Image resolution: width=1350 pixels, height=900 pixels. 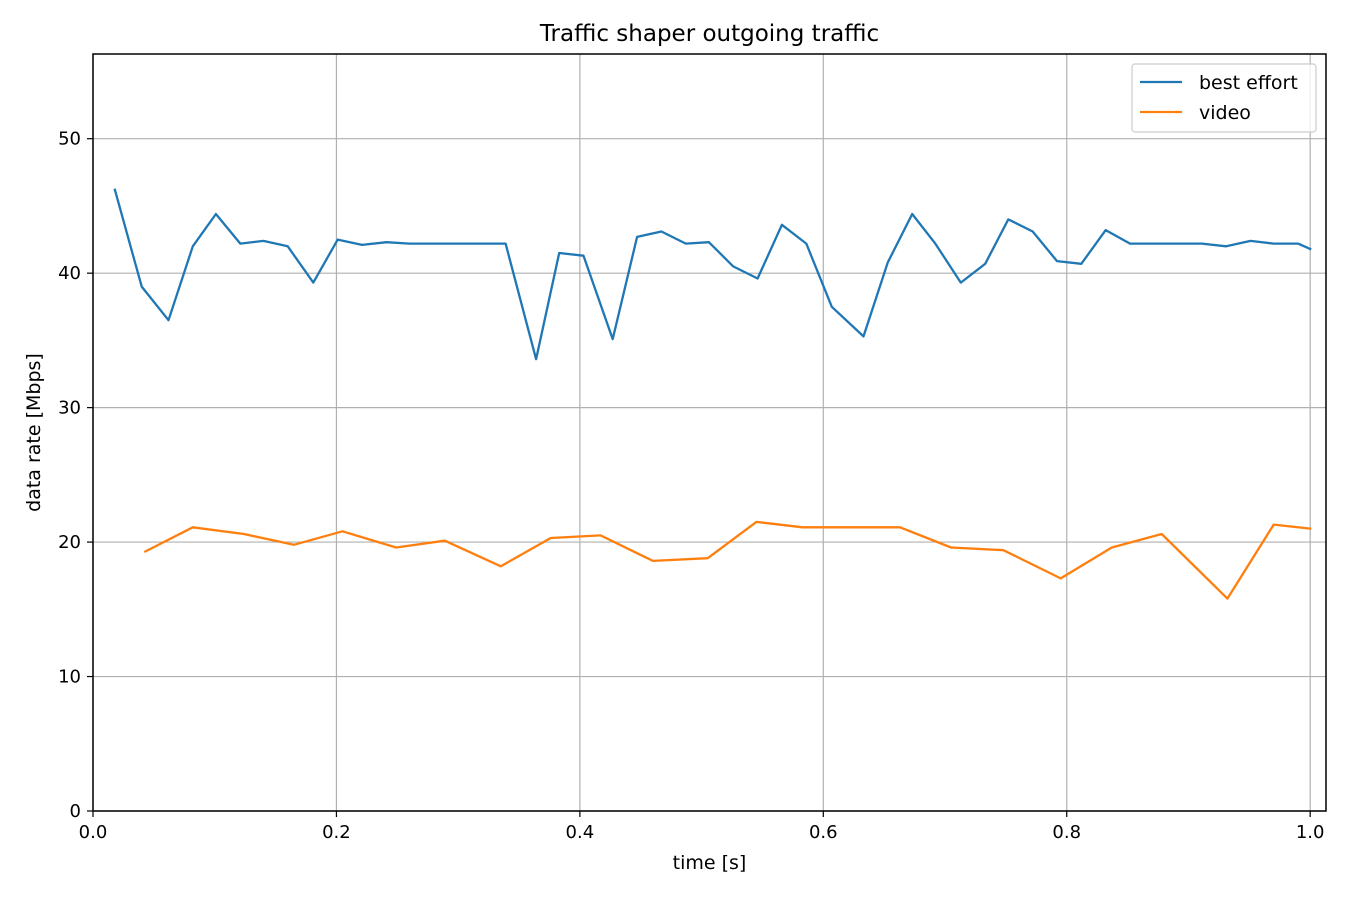 What do you see at coordinates (727, 560) in the screenshot?
I see `series-line-video` at bounding box center [727, 560].